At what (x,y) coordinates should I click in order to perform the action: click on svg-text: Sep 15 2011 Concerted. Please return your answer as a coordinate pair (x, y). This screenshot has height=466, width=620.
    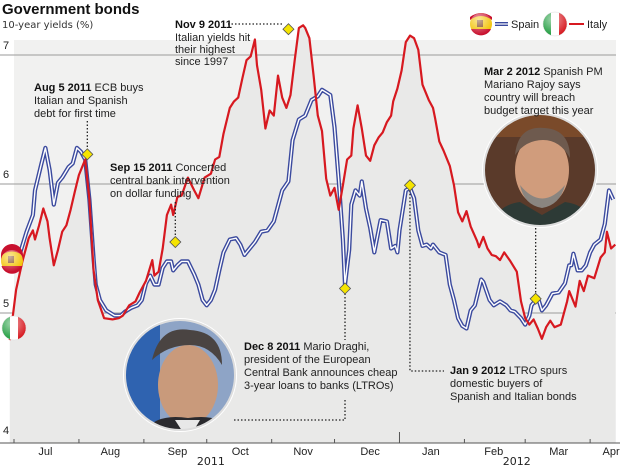
    Looking at the image, I should click on (168, 168).